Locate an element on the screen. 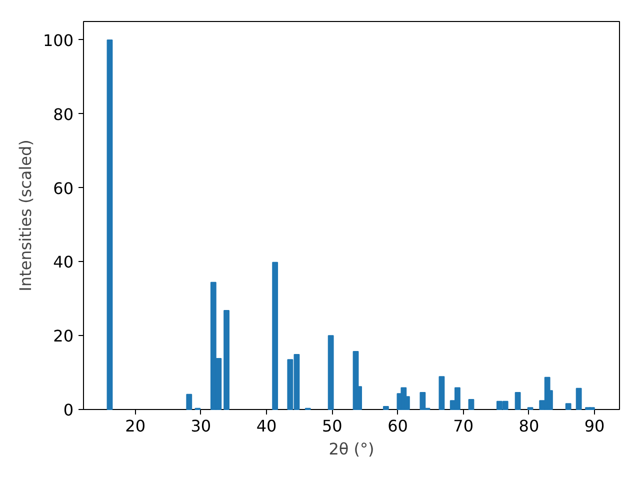 The width and height of the screenshot is (640, 480). x-tick-label: 20 is located at coordinates (135, 426).